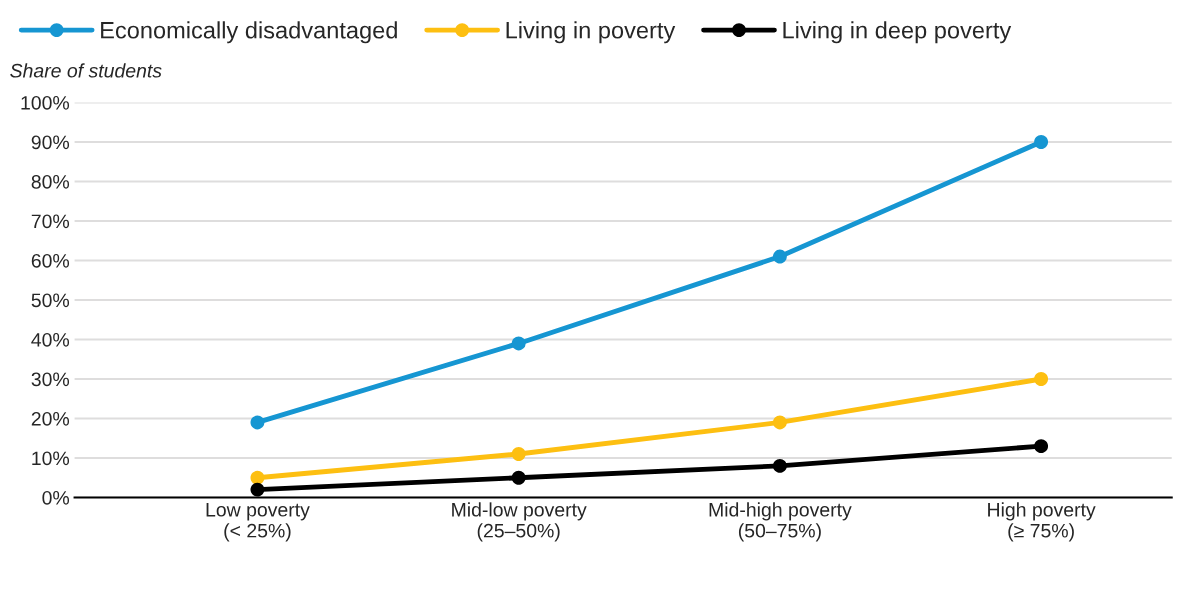  I want to click on y-tick-label: 70%, so click(50, 221).